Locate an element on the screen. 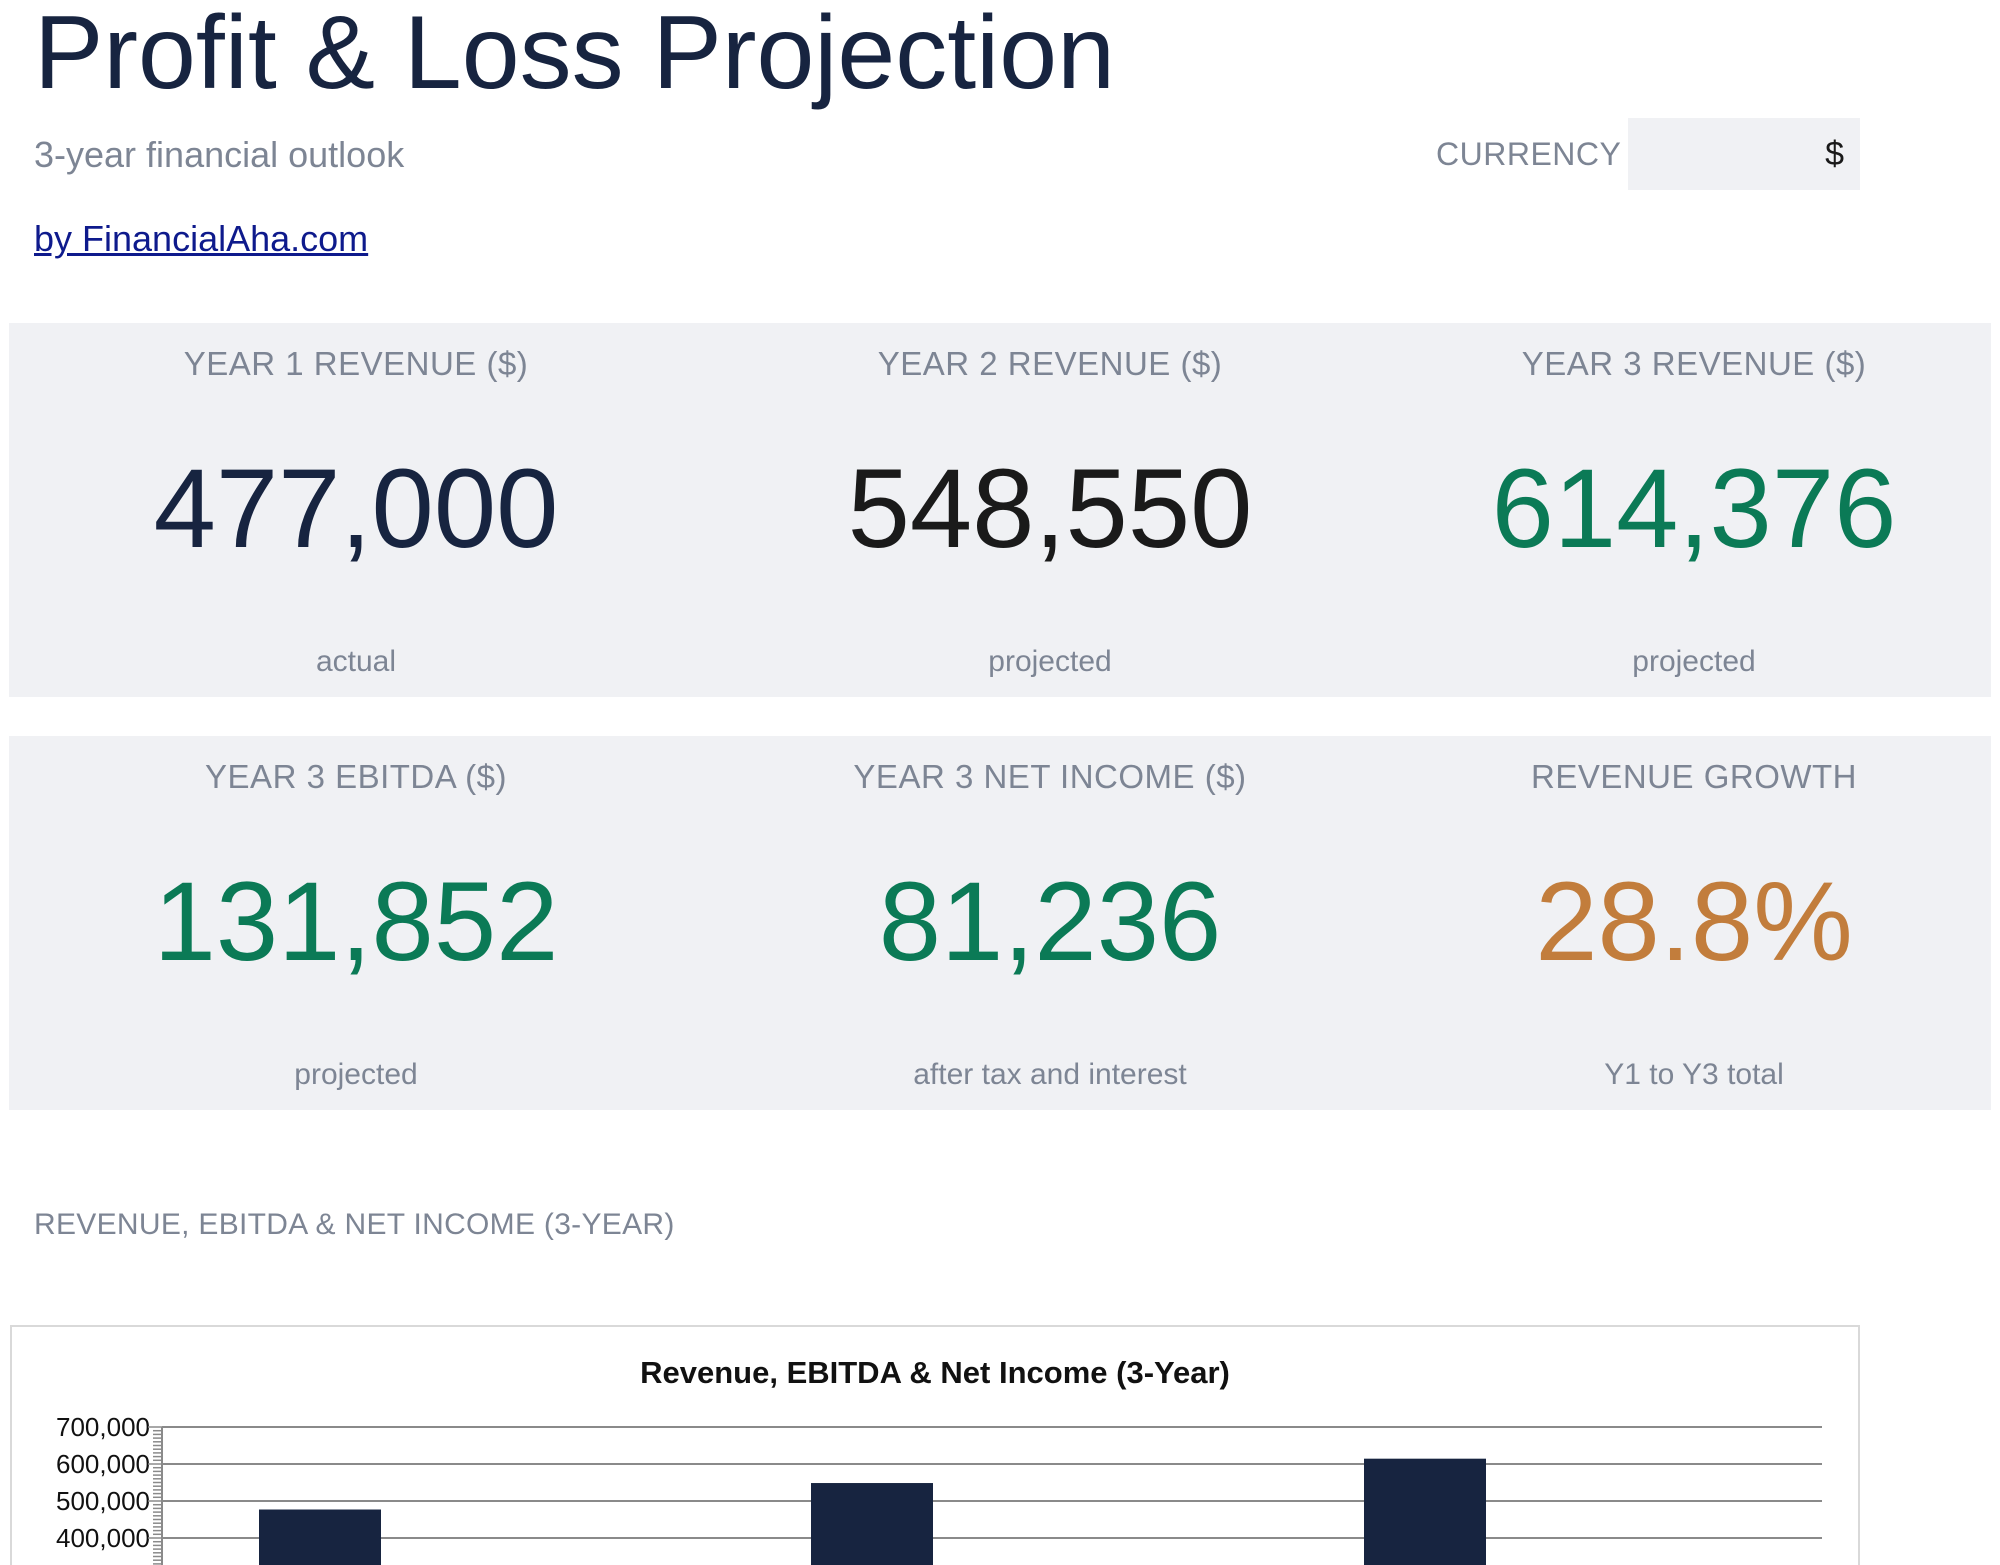 This screenshot has height=1565, width=2000. kpi-year3-ebitda: YEAR 3 EBITDA ($) 131,852 projected is located at coordinates (356, 923).